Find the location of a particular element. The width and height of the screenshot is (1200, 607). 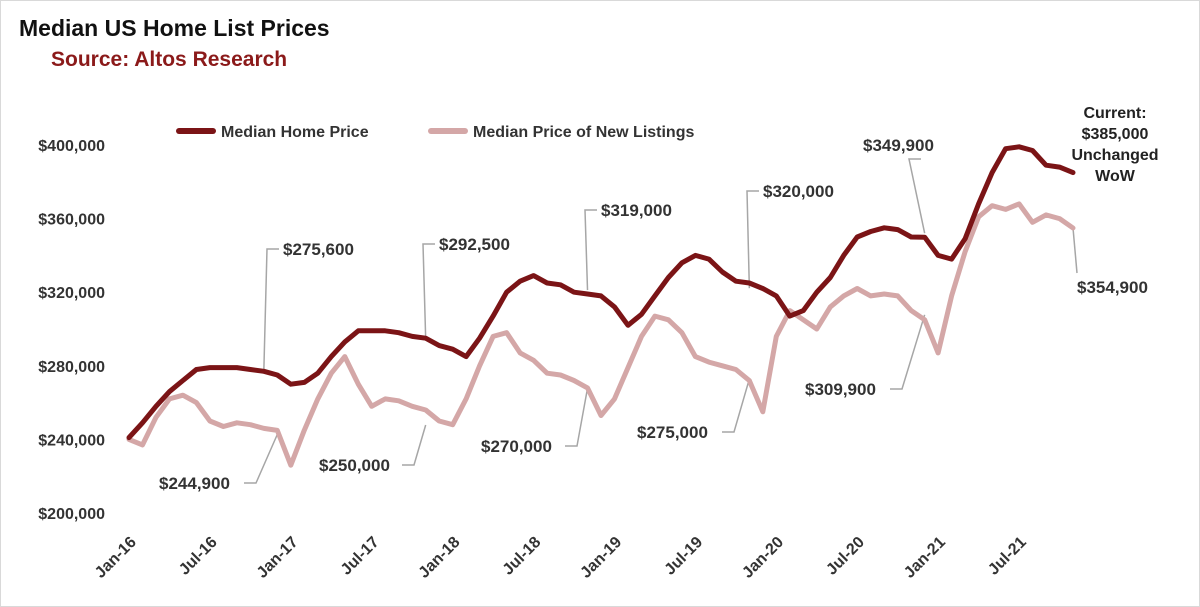

x-tick-label: Jan-16 is located at coordinates (116, 558).